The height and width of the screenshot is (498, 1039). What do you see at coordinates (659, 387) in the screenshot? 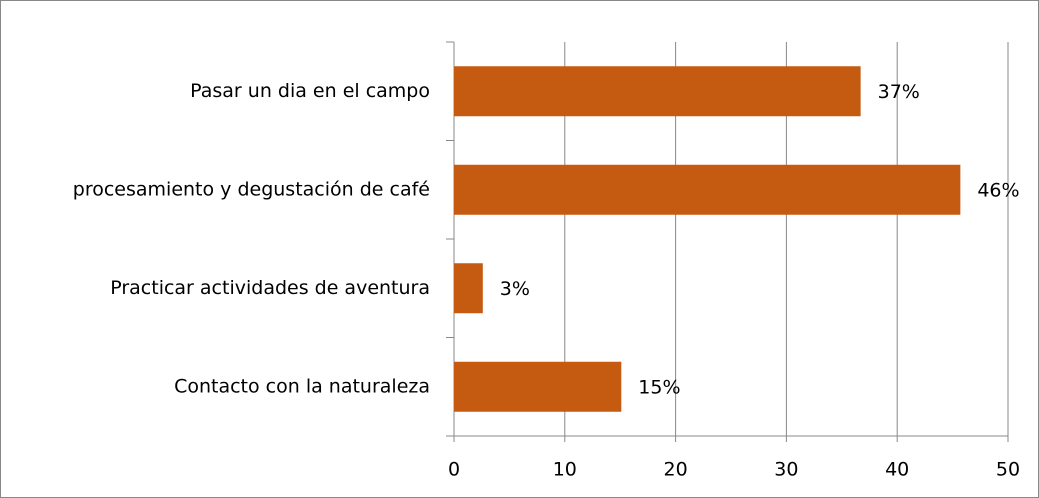
I see `data-label: 15%` at bounding box center [659, 387].